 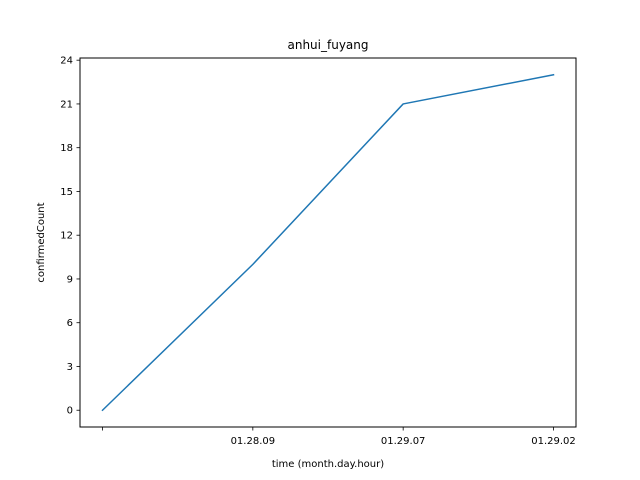 What do you see at coordinates (328, 464) in the screenshot?
I see `x-axis-label: time (month.day.hour)` at bounding box center [328, 464].